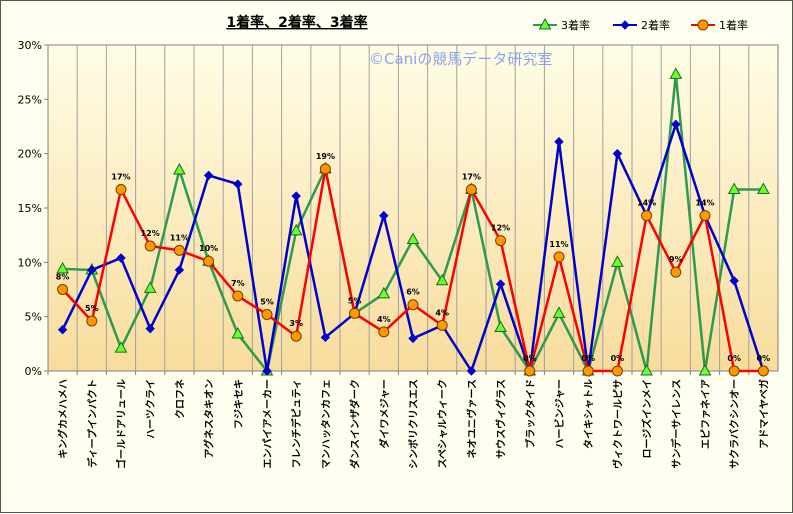 The height and width of the screenshot is (514, 793). Describe the element at coordinates (676, 259) in the screenshot. I see `data-label: 9%` at that location.